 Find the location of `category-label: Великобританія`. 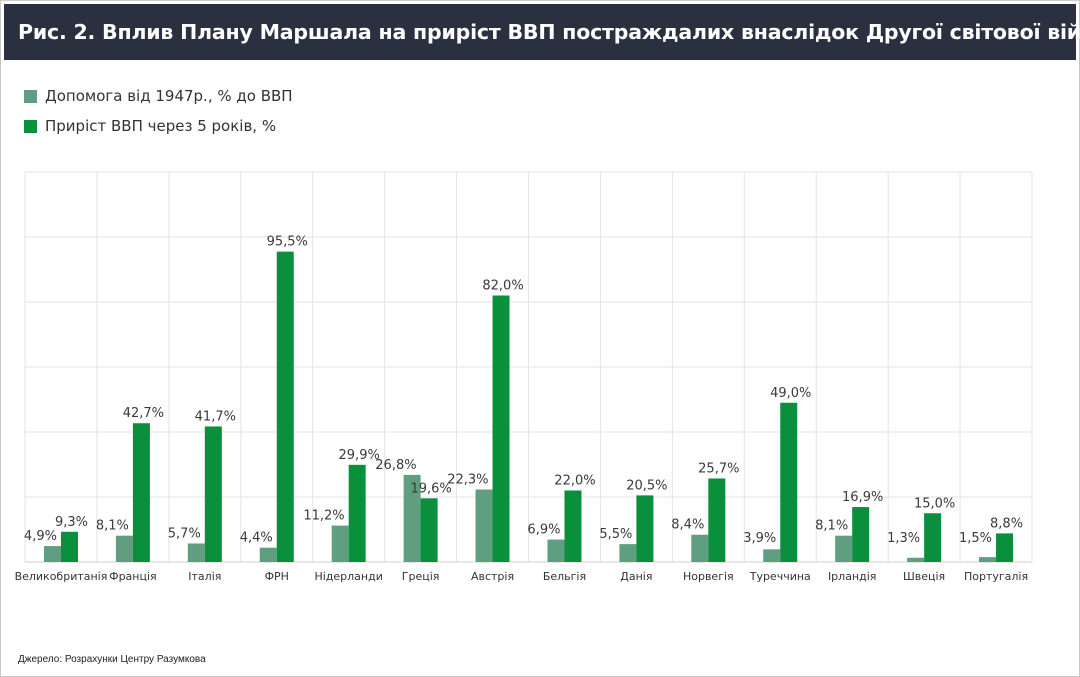

category-label: Великобританія is located at coordinates (61, 576).